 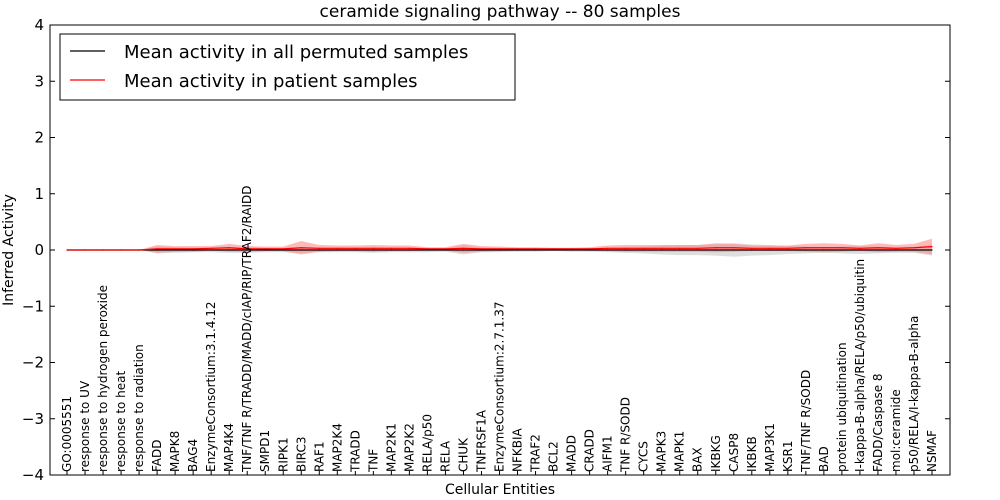 I want to click on x-tick-label: MAP2K2, so click(x=409, y=447).